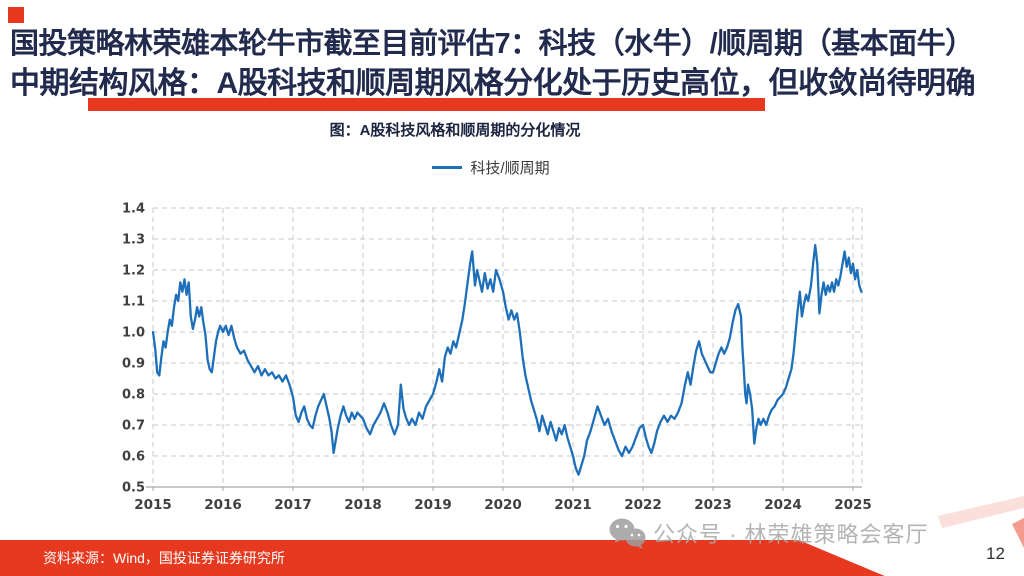  Describe the element at coordinates (995, 553) in the screenshot. I see `page-number: 12` at that location.